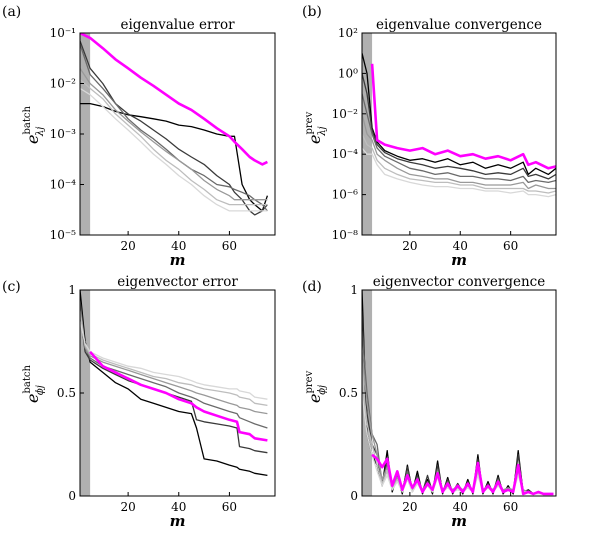 Image resolution: width=598 pixels, height=535 pixels. What do you see at coordinates (34, 384) in the screenshot?
I see `y-axis-label: ebatch ϕj` at bounding box center [34, 384].